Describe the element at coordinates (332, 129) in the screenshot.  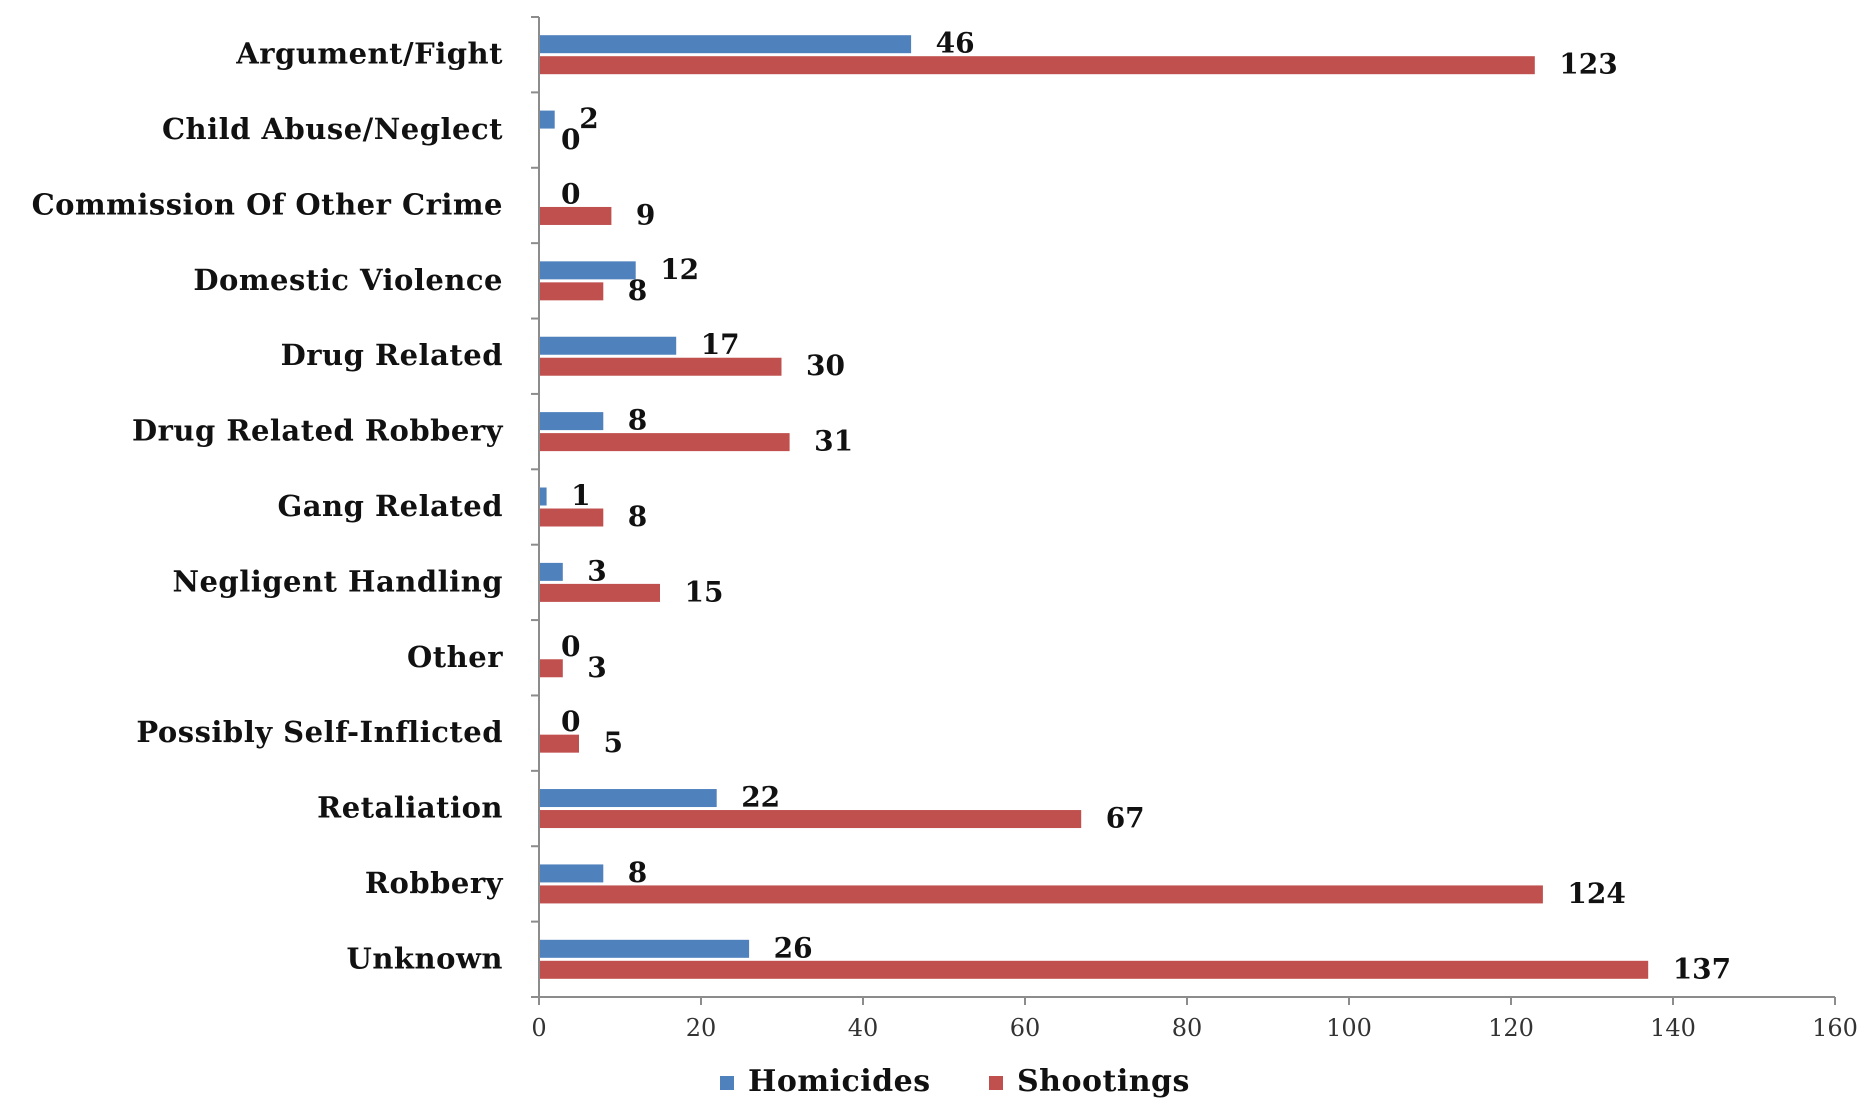
I see `category-label-child-abuse-neglect: Child Abuse/Neglect` at that location.